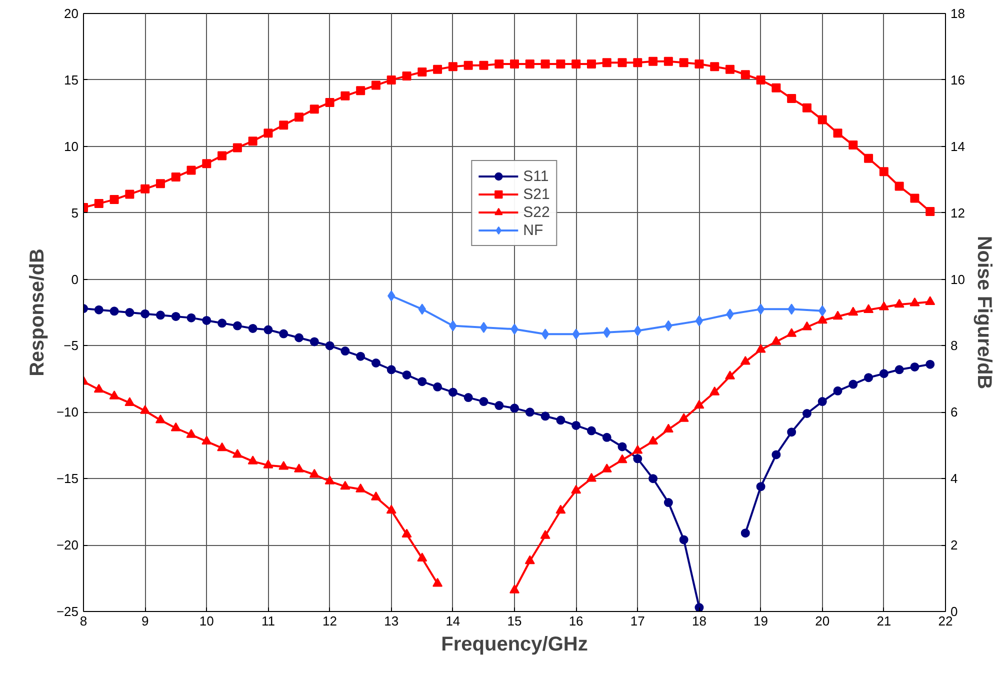 Image resolution: width=997 pixels, height=692 pixels. Describe the element at coordinates (533, 230) in the screenshot. I see `legend-label: NF` at that location.